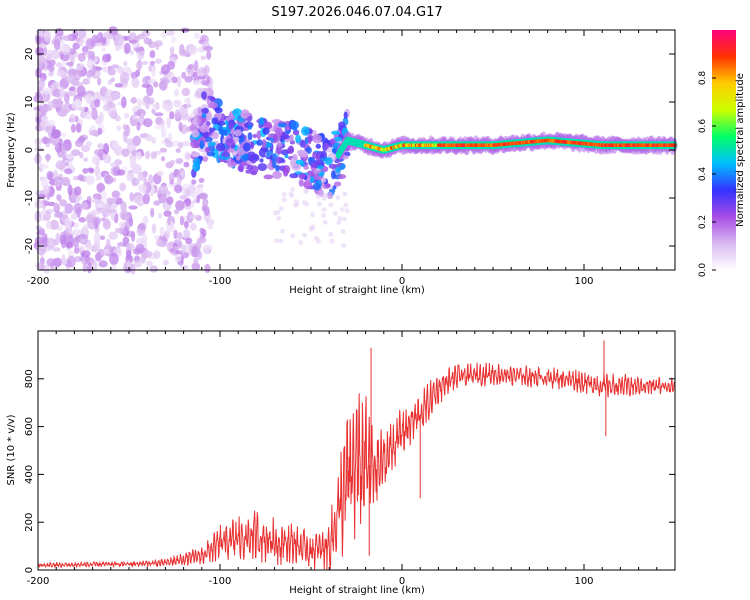 This screenshot has height=600, width=750. I want to click on spectrogram-y-label: Frequency (Hz), so click(11, 150).